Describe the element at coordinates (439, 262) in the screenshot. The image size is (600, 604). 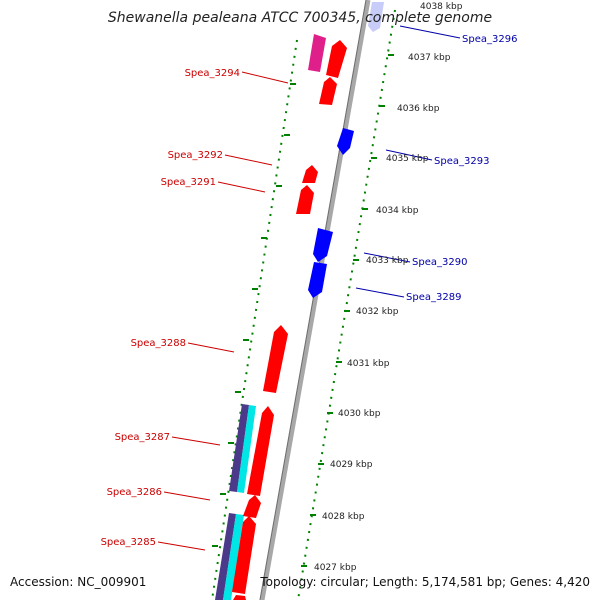
I see `gene-label-spea-3290: Spea_3290` at that location.